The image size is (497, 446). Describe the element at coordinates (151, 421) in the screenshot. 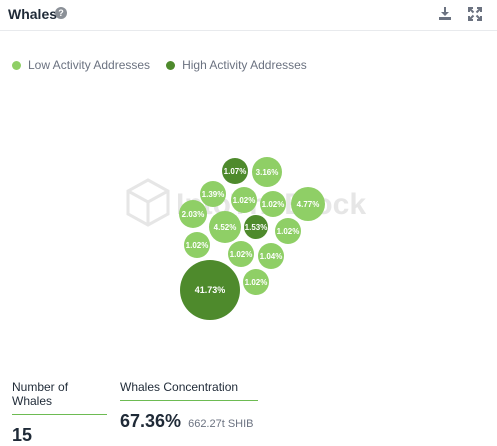

I see `concentration-percent: 67.36%` at that location.